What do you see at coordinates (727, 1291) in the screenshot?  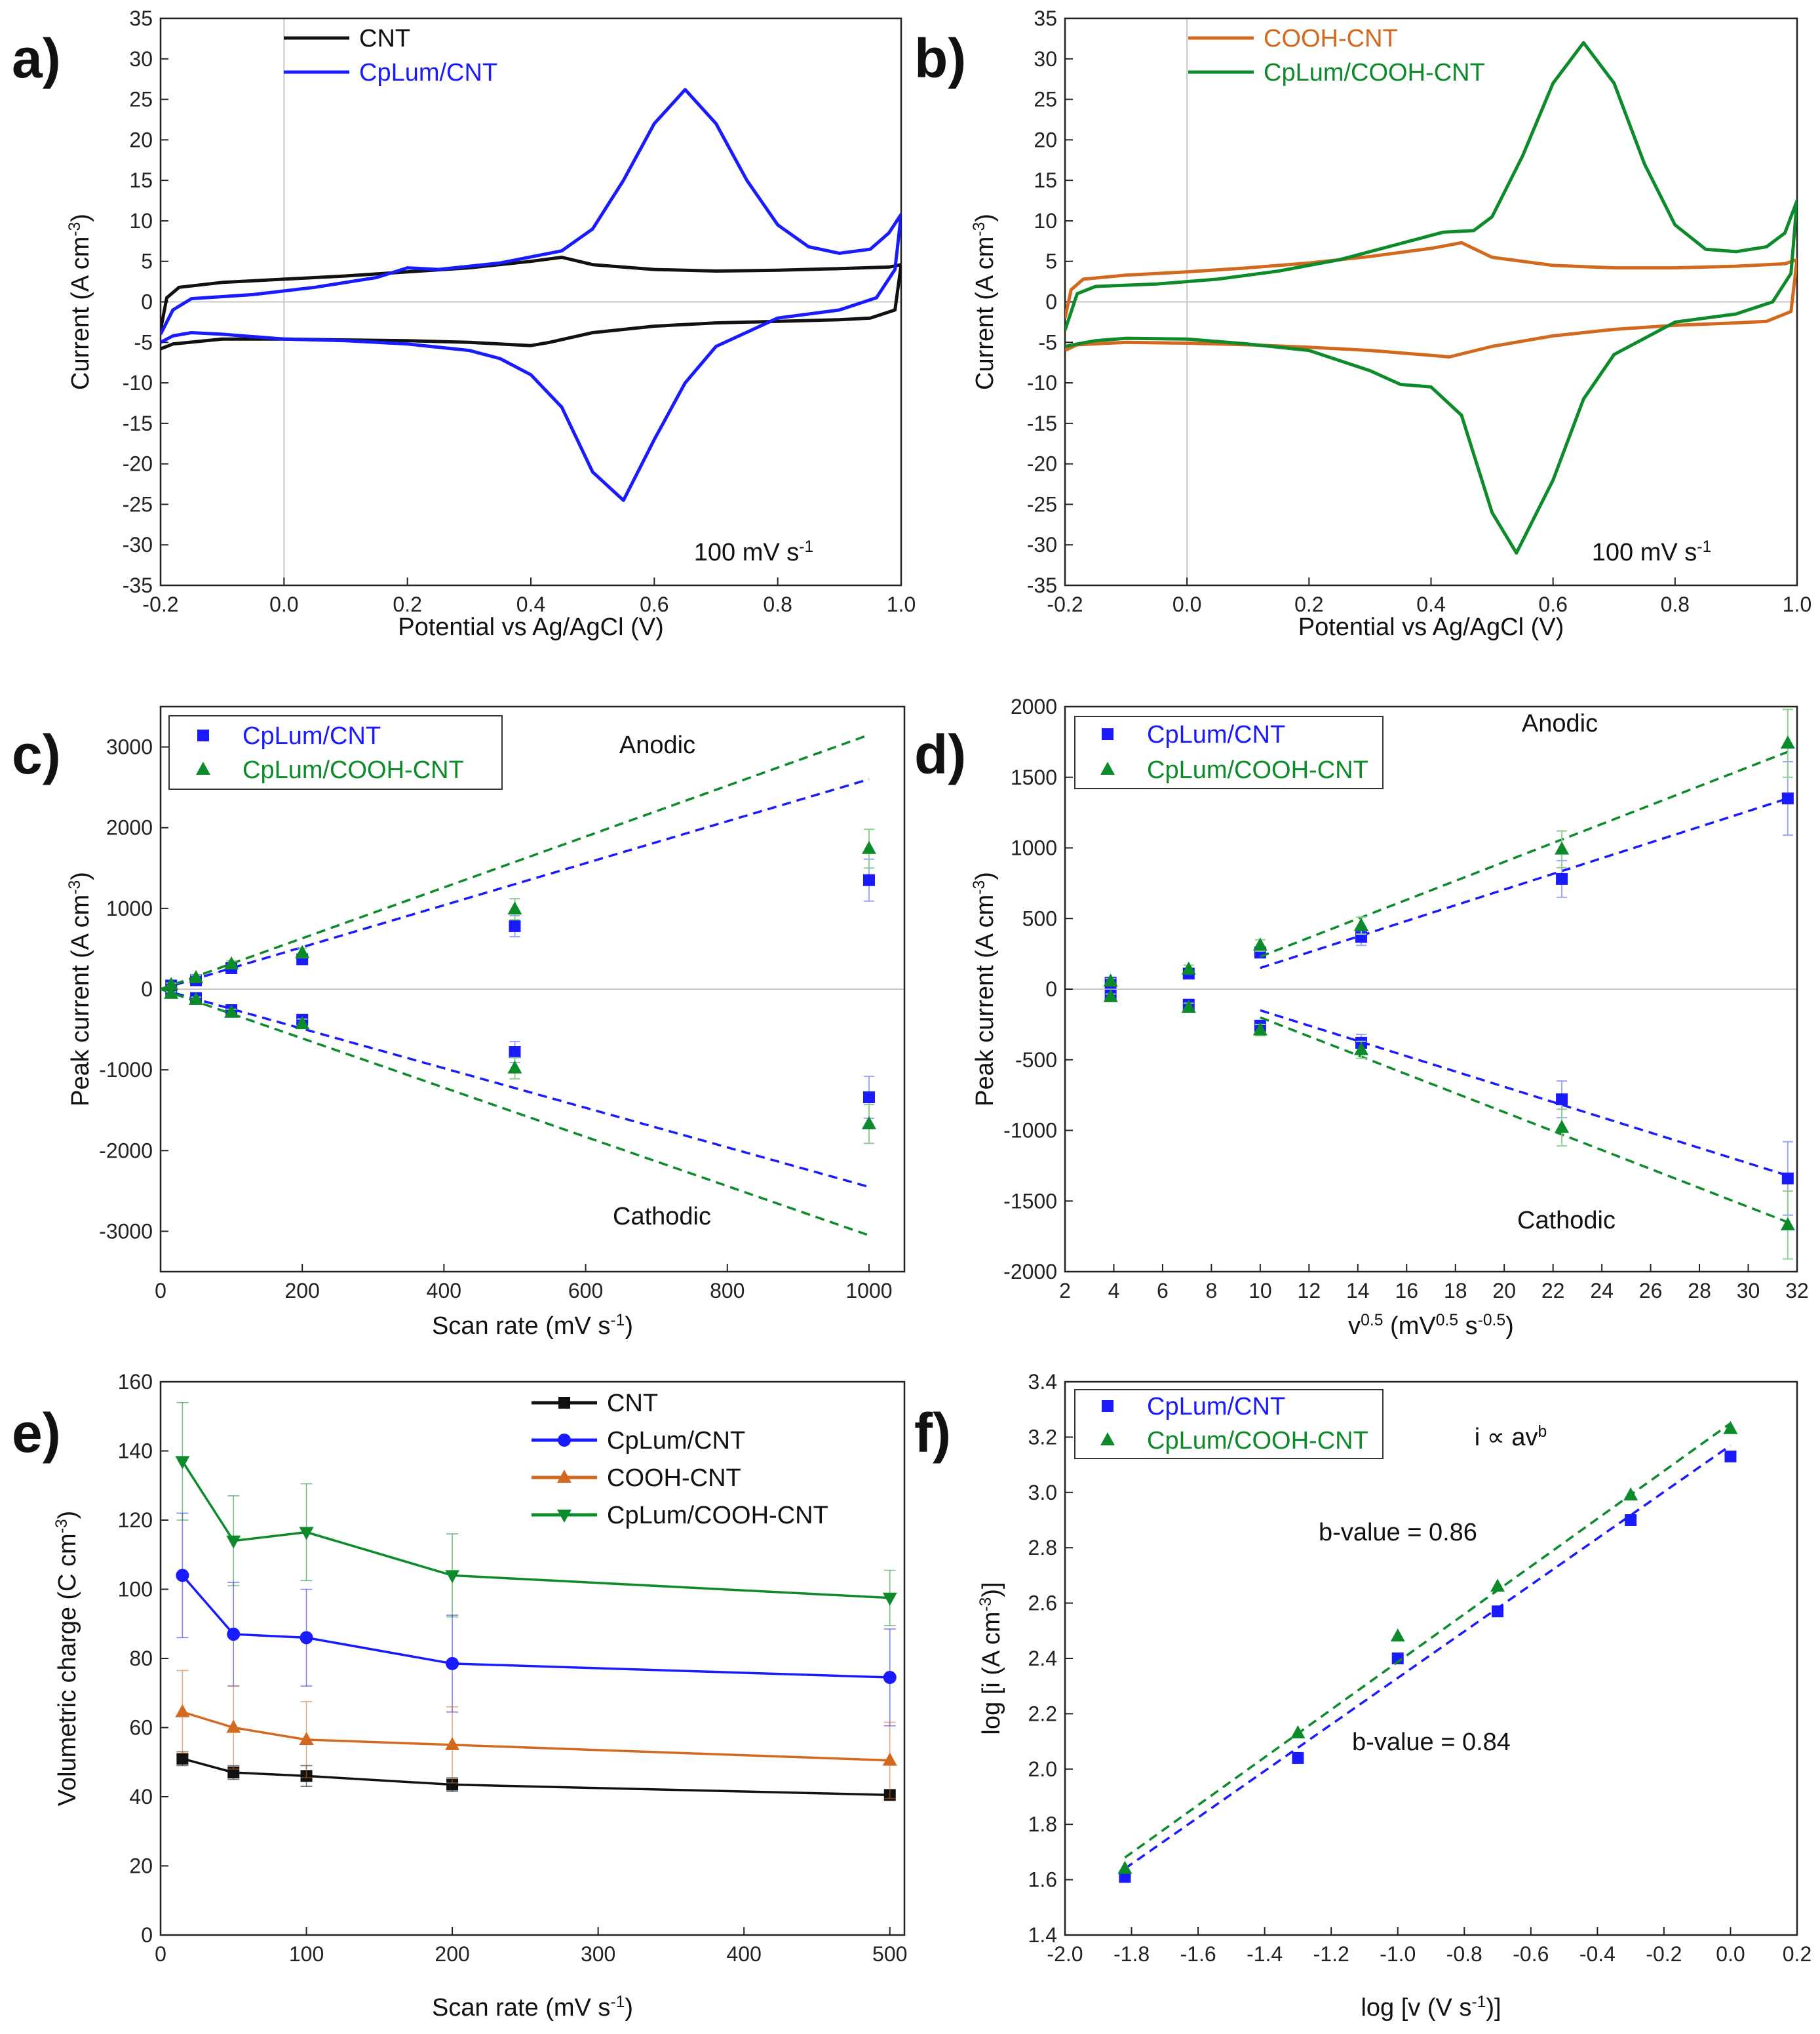 I see `x-tick-label: 800` at bounding box center [727, 1291].